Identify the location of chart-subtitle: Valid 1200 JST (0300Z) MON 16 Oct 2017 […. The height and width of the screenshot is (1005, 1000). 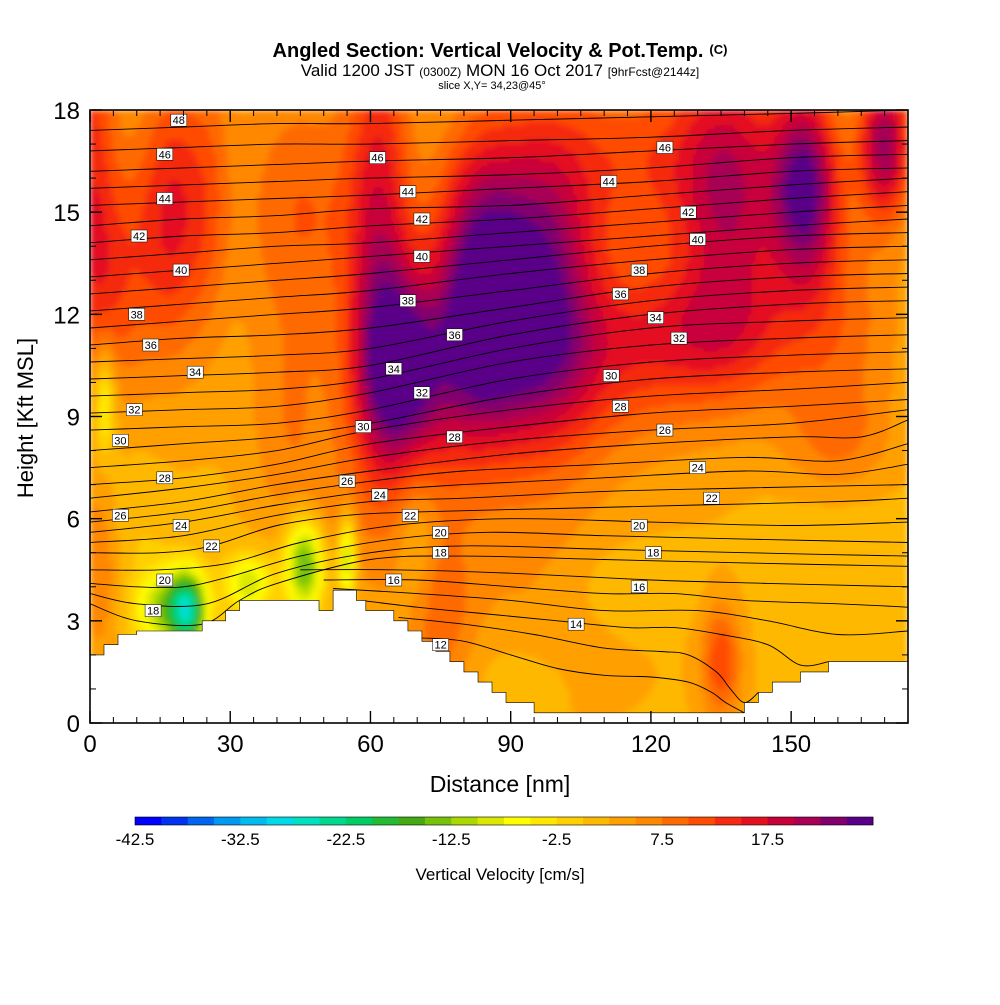
(500, 70).